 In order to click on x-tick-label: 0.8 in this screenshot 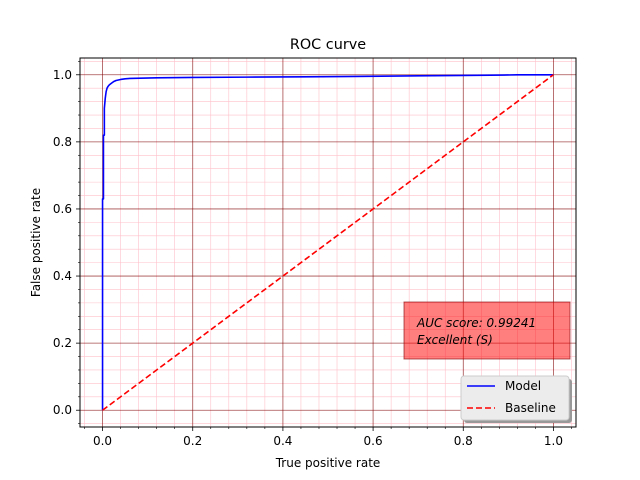, I will do `click(463, 441)`.